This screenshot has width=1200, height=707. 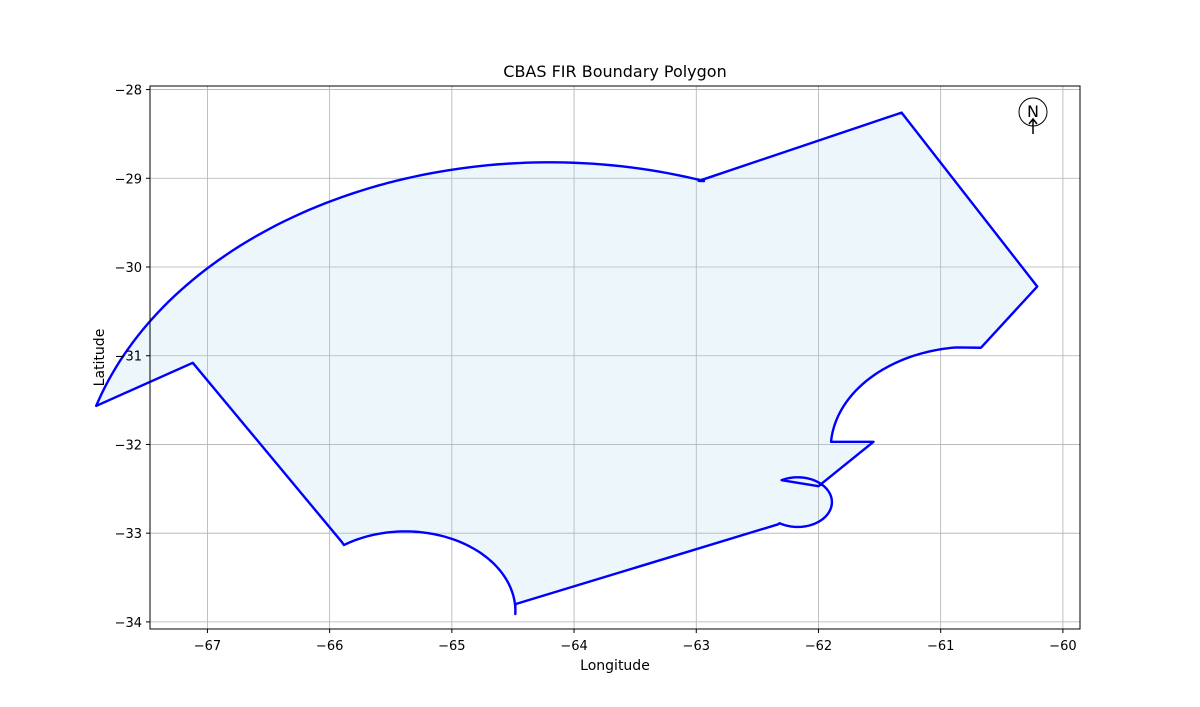 What do you see at coordinates (451, 646) in the screenshot?
I see `x-tick-label: −65` at bounding box center [451, 646].